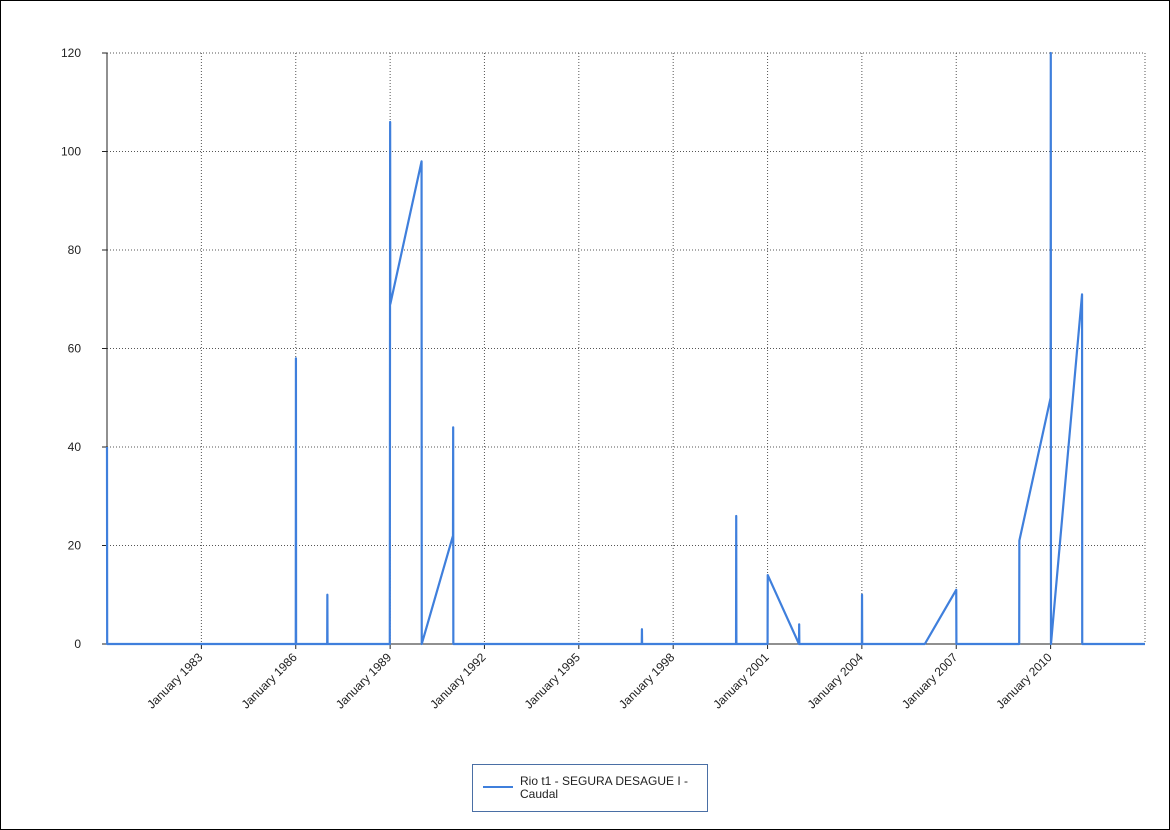 The width and height of the screenshot is (1170, 830). Describe the element at coordinates (836, 681) in the screenshot. I see `x-tick-label: January 2004` at that location.